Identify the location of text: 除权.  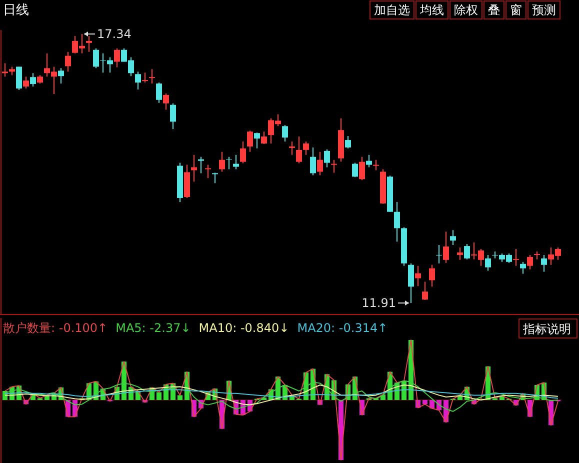
(466, 10).